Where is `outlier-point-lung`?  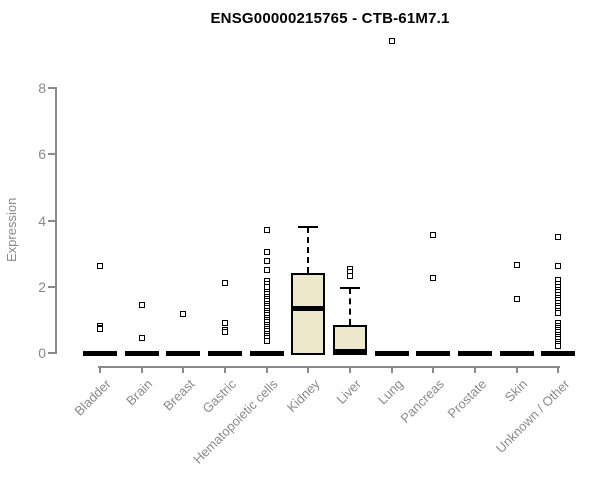 outlier-point-lung is located at coordinates (391, 40).